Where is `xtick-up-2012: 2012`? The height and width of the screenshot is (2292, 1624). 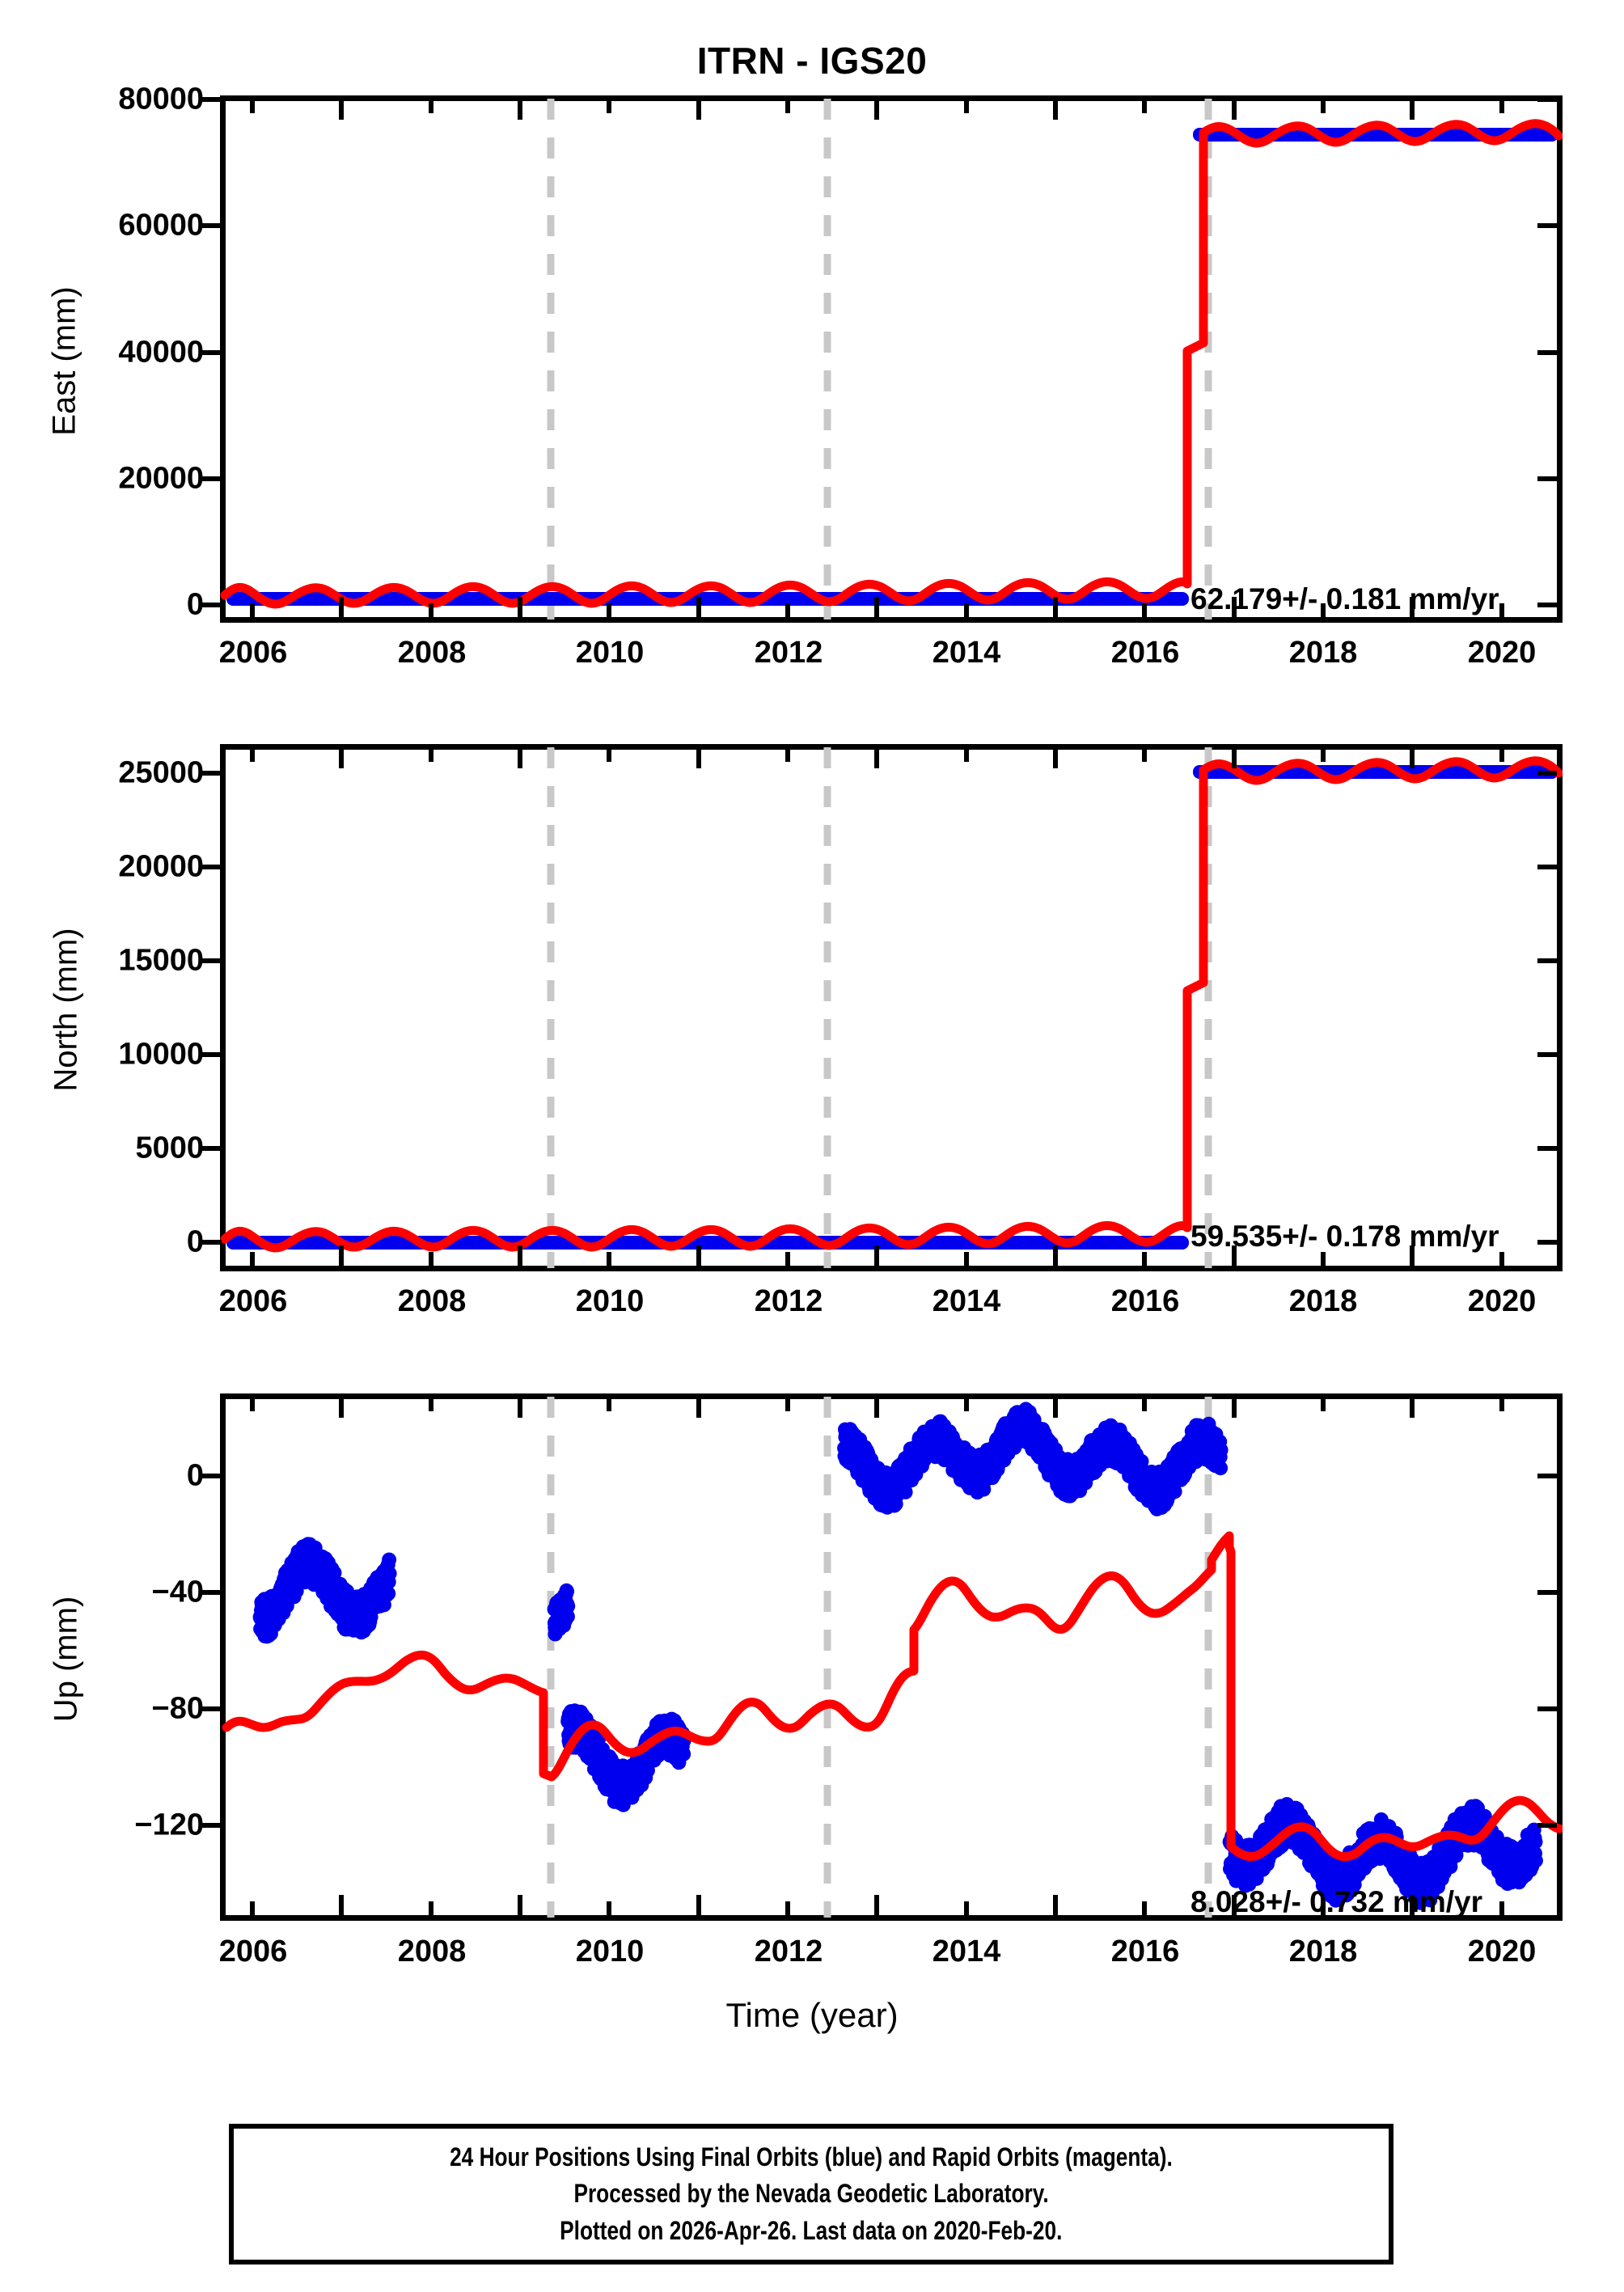 xtick-up-2012: 2012 is located at coordinates (788, 1952).